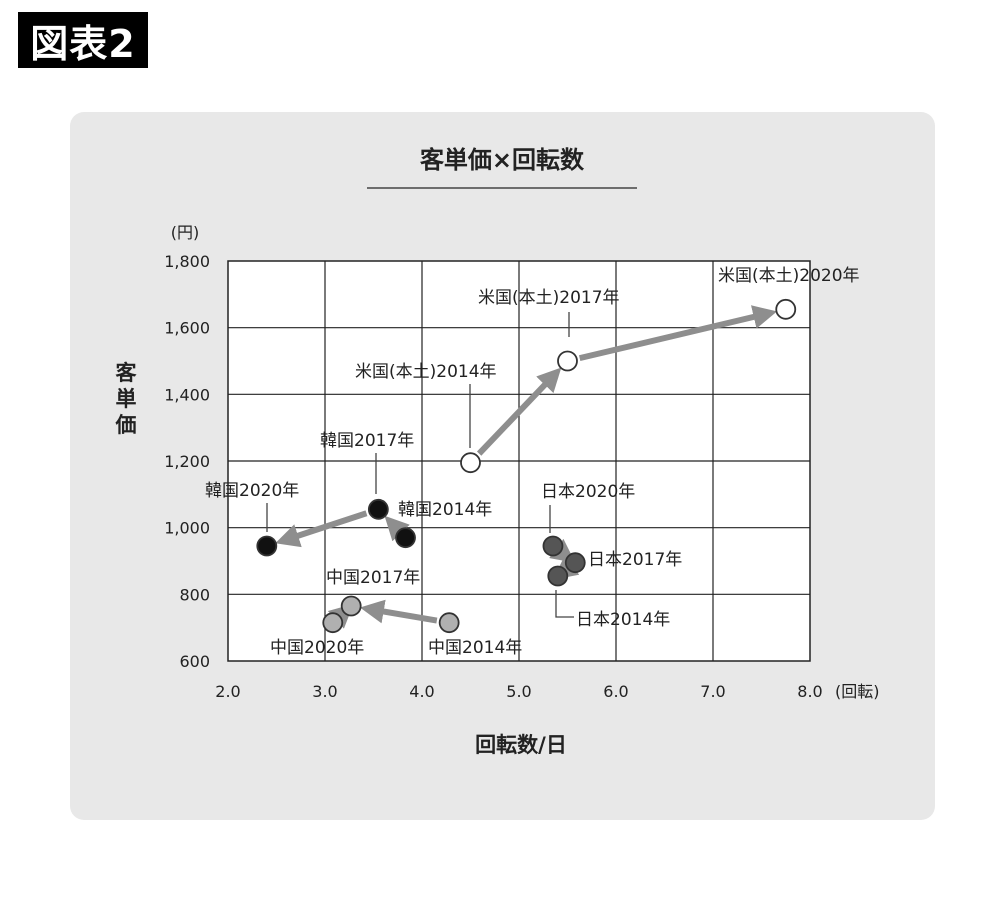  What do you see at coordinates (426, 372) in the screenshot?
I see `point-label: 米国(本土)2014年` at bounding box center [426, 372].